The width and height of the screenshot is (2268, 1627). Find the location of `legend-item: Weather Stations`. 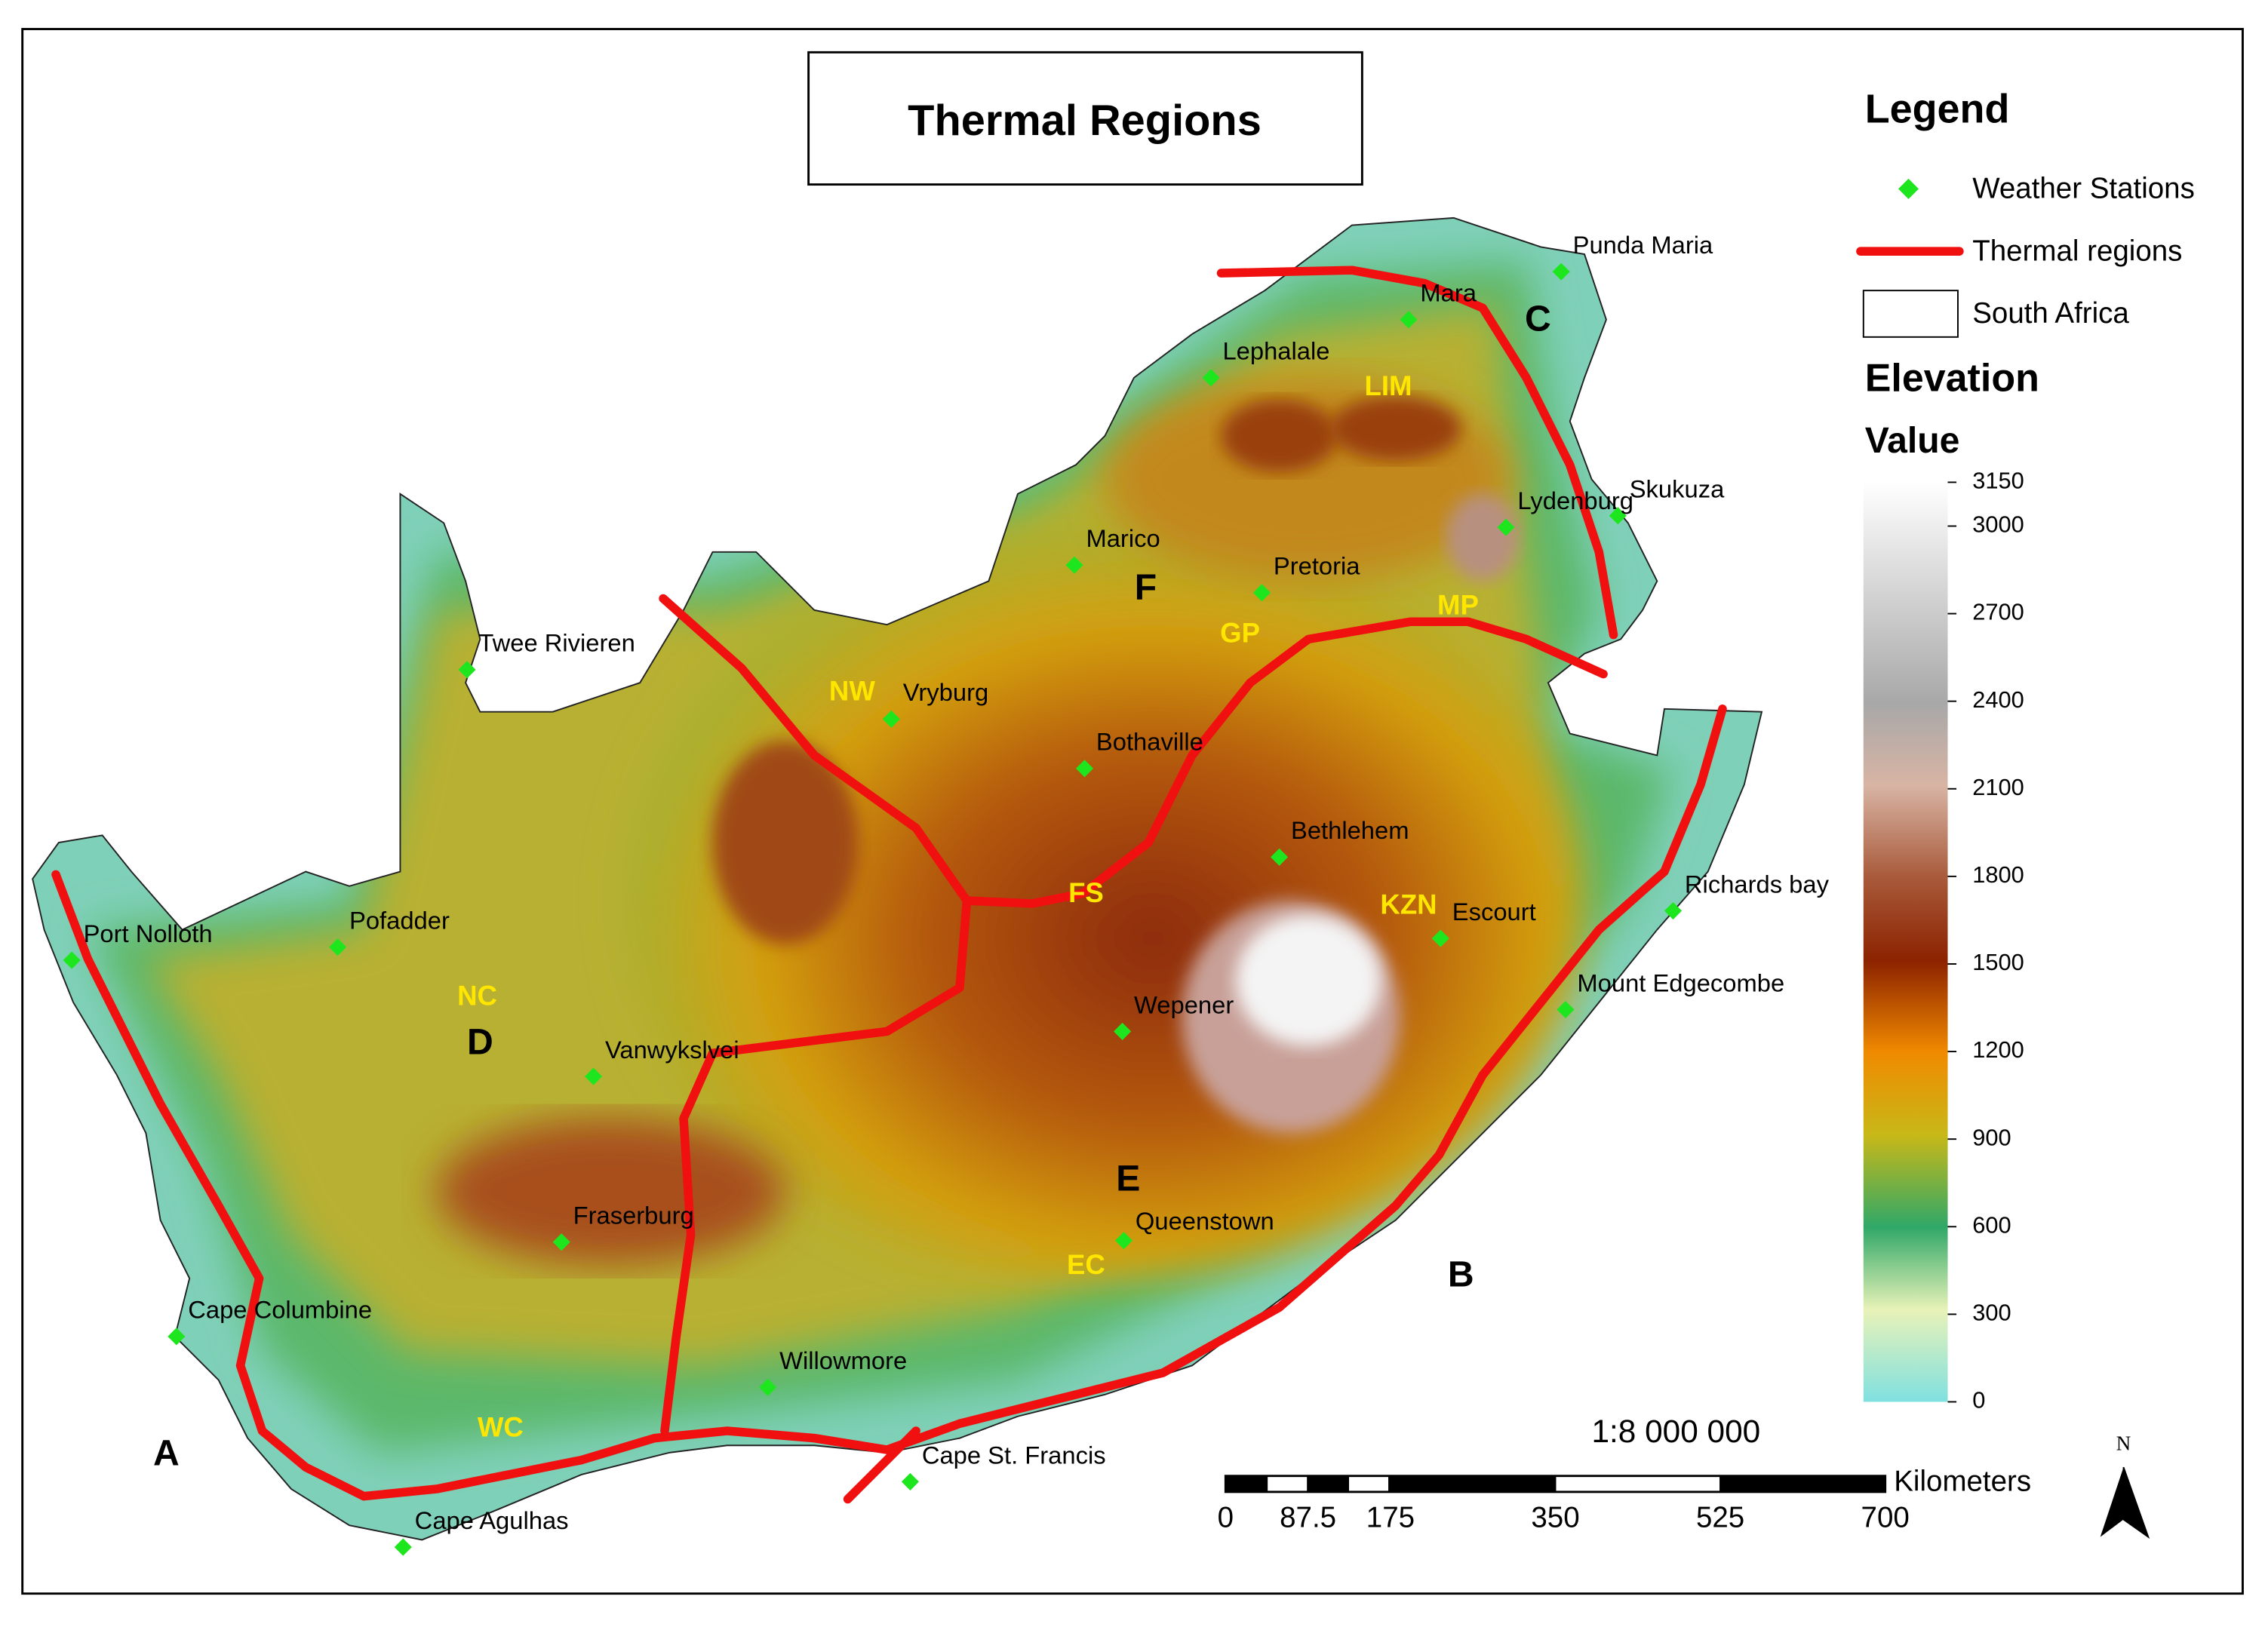

legend-item: Weather Stations is located at coordinates (2083, 188).